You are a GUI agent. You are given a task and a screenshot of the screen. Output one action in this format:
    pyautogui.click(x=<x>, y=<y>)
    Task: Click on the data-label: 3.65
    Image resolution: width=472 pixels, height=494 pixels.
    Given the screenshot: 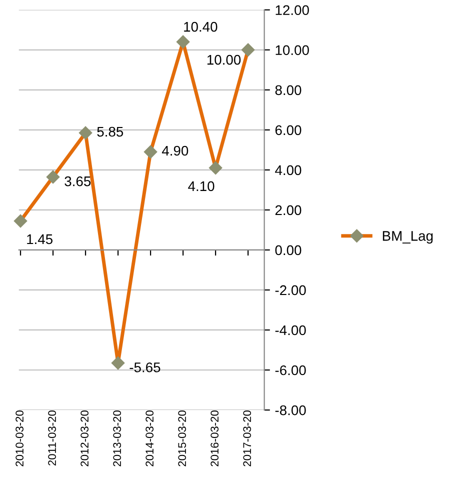 What is the action you would take?
    pyautogui.click(x=77, y=181)
    